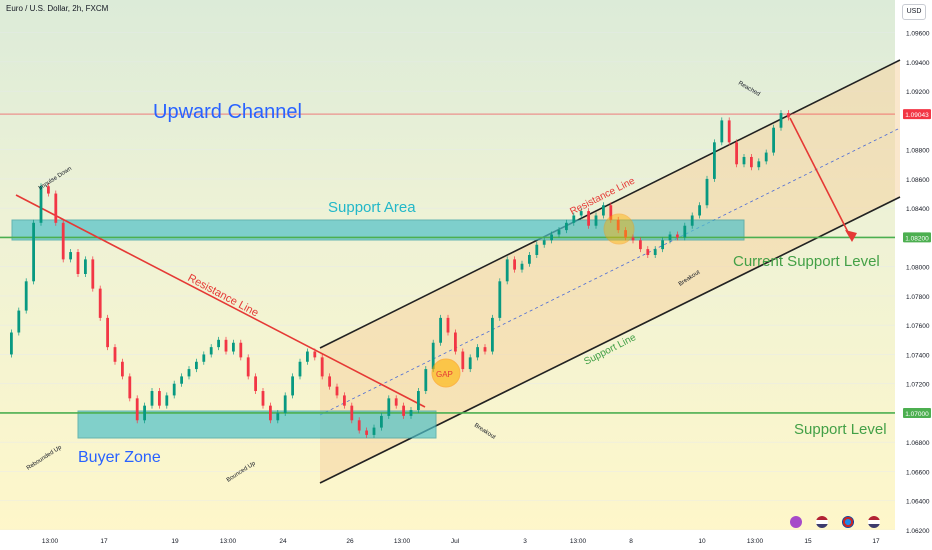  I want to click on price-tick: 1.08600, so click(918, 180).